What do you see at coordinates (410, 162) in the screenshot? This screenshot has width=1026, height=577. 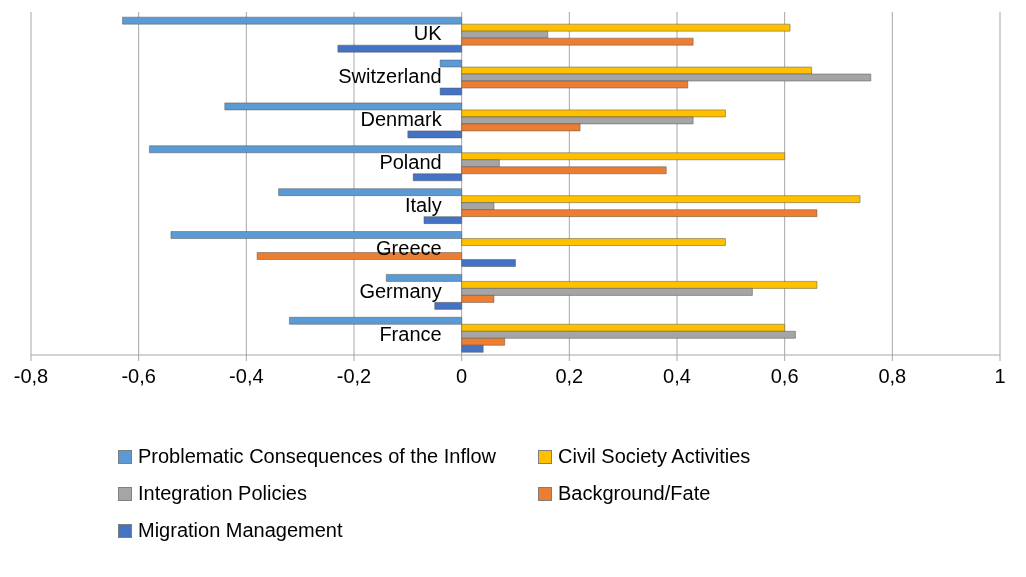 I see `y-tick-label: Poland` at bounding box center [410, 162].